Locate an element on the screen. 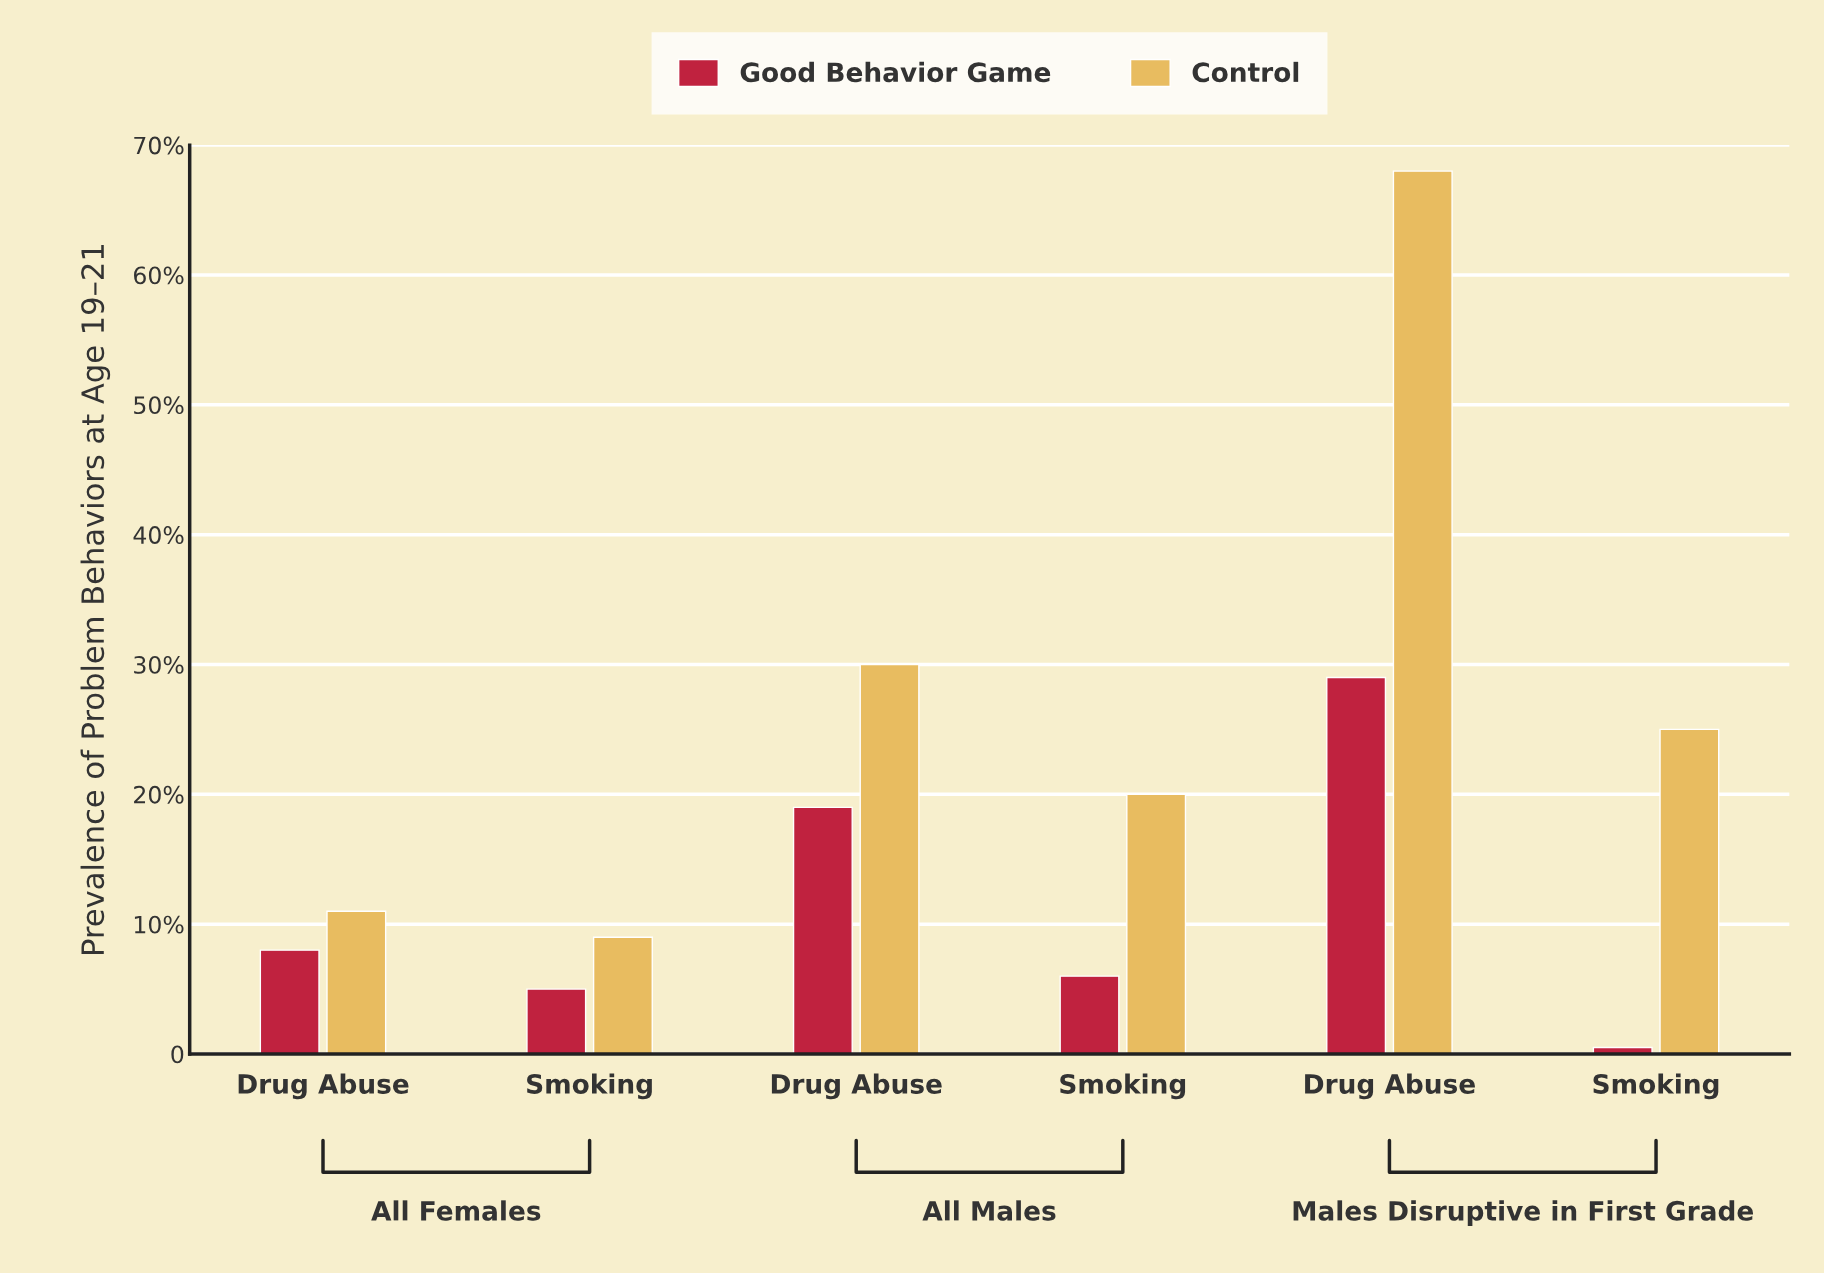  y-tick-label: 70% is located at coordinates (159, 145).